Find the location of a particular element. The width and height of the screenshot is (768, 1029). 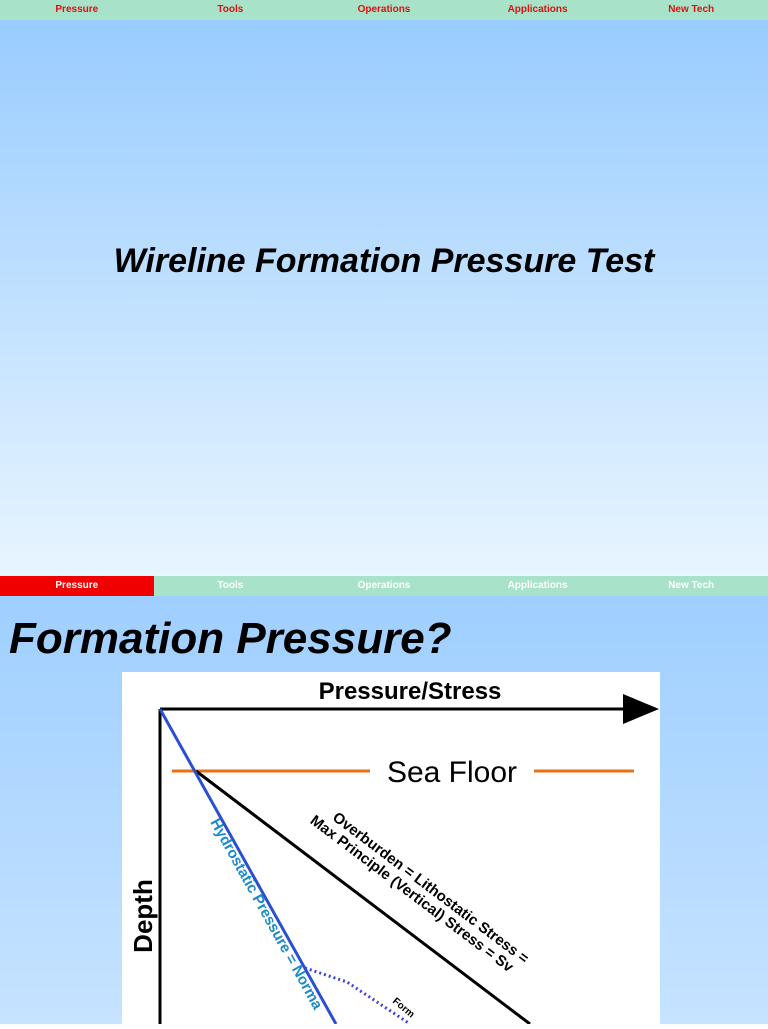

formation-label: Form is located at coordinates (403, 1008).